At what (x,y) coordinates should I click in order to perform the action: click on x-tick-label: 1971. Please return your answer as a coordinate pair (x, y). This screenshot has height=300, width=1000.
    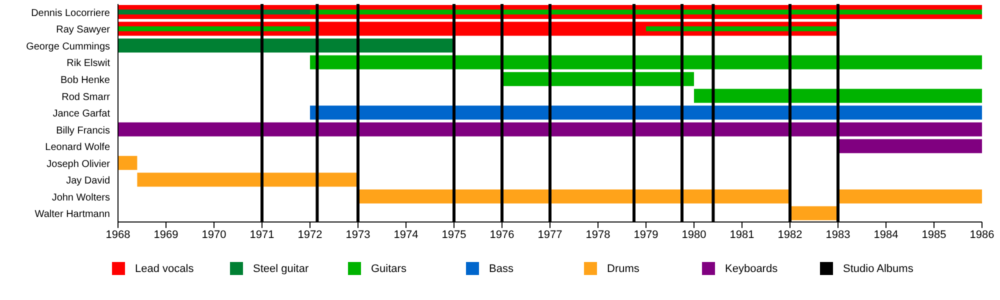
    Looking at the image, I should click on (262, 234).